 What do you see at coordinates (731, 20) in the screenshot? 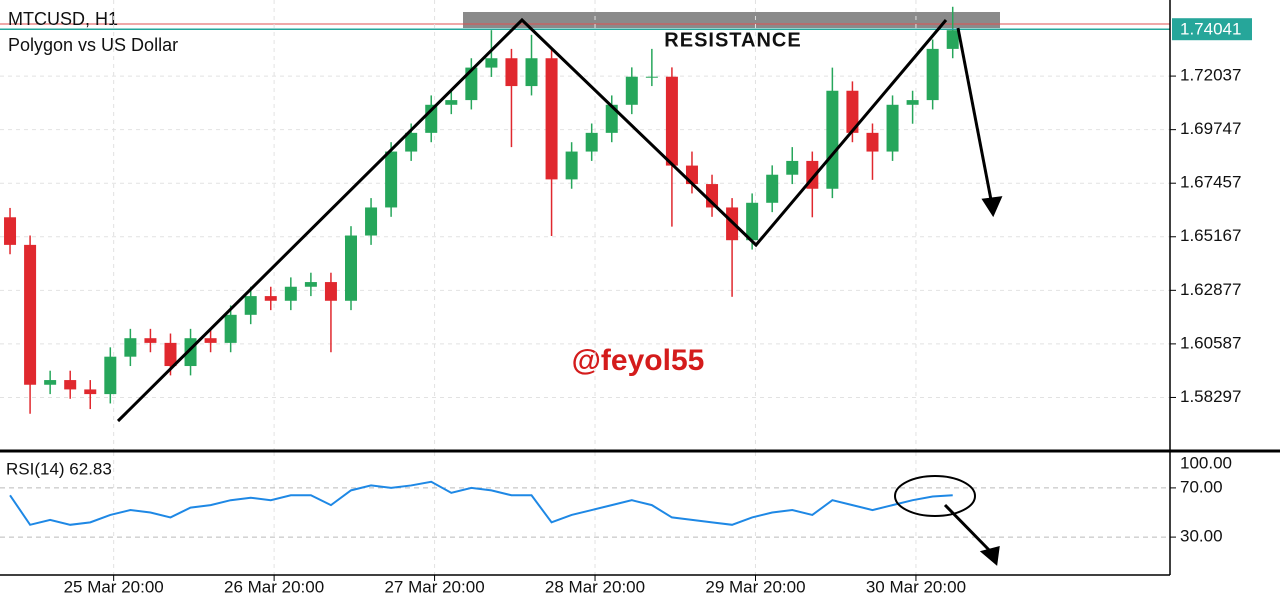
I see `resistance-zone` at bounding box center [731, 20].